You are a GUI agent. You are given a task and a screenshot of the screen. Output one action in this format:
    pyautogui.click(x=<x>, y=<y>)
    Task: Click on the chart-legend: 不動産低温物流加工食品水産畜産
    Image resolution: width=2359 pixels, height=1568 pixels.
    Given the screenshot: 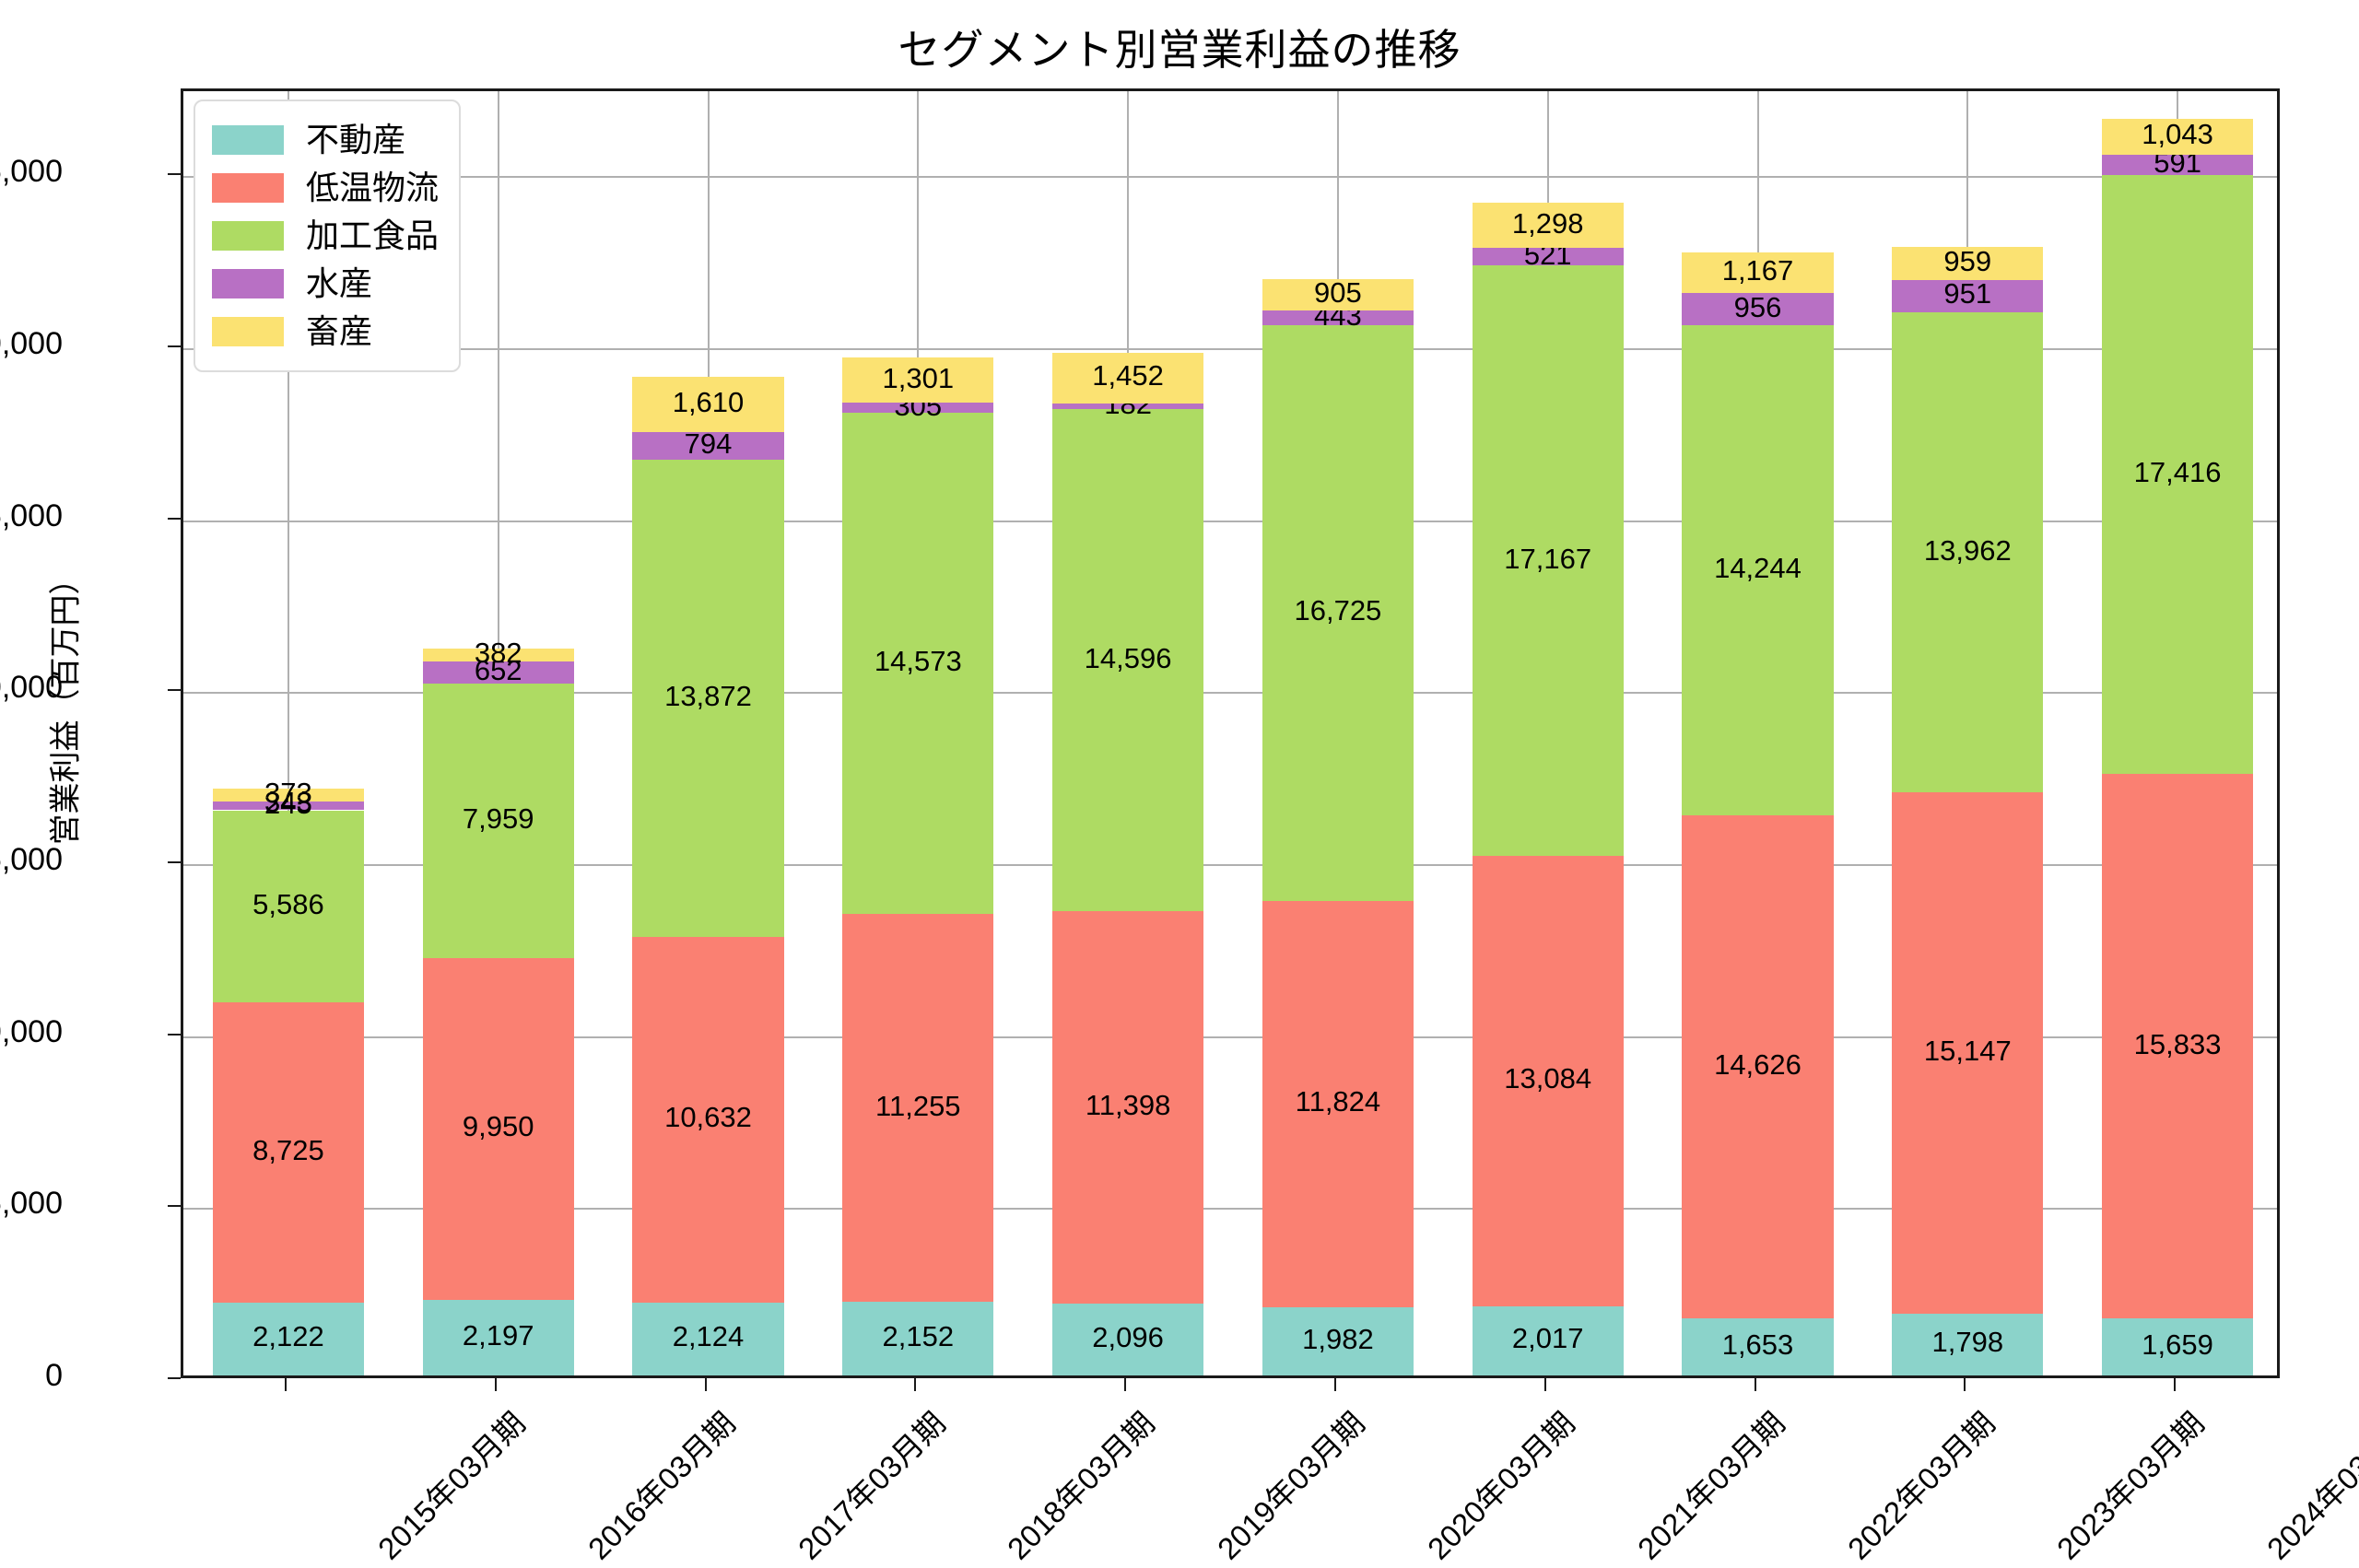 What is the action you would take?
    pyautogui.click(x=328, y=236)
    